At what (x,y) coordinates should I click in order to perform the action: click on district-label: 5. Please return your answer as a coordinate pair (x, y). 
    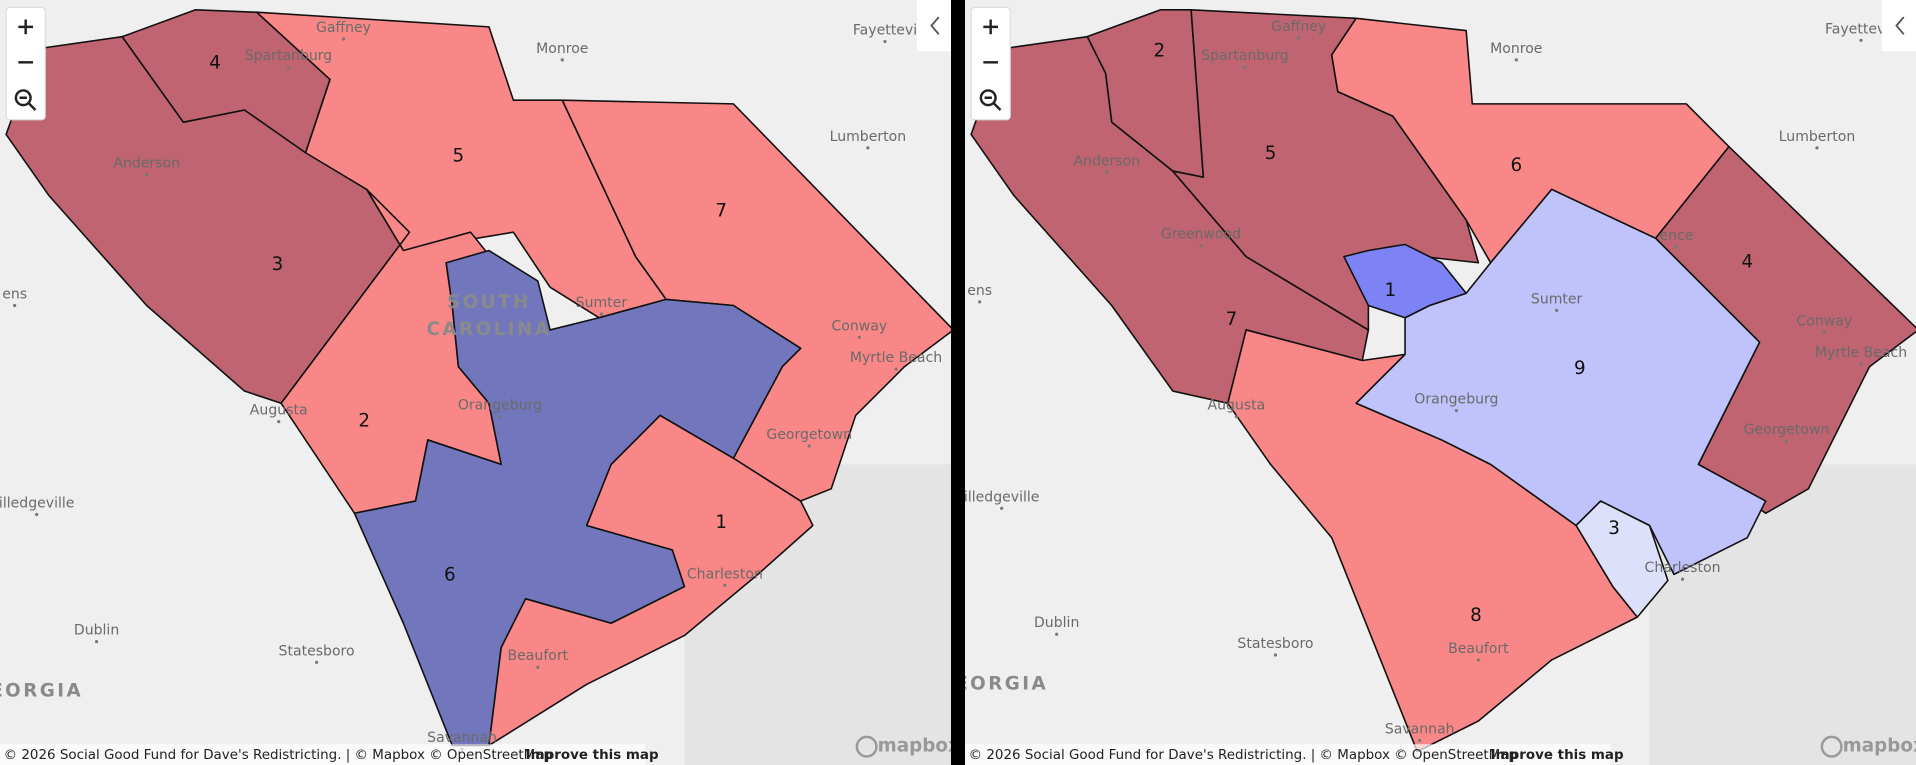
    Looking at the image, I should click on (1271, 153).